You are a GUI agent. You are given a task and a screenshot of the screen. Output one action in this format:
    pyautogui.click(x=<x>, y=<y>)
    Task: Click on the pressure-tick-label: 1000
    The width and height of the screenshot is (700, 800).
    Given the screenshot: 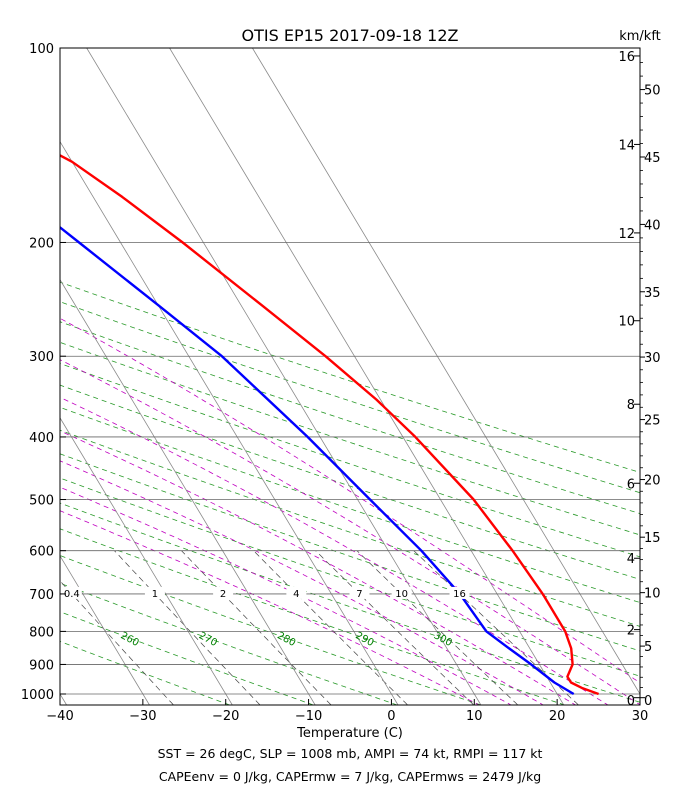 What is the action you would take?
    pyautogui.click(x=37, y=695)
    